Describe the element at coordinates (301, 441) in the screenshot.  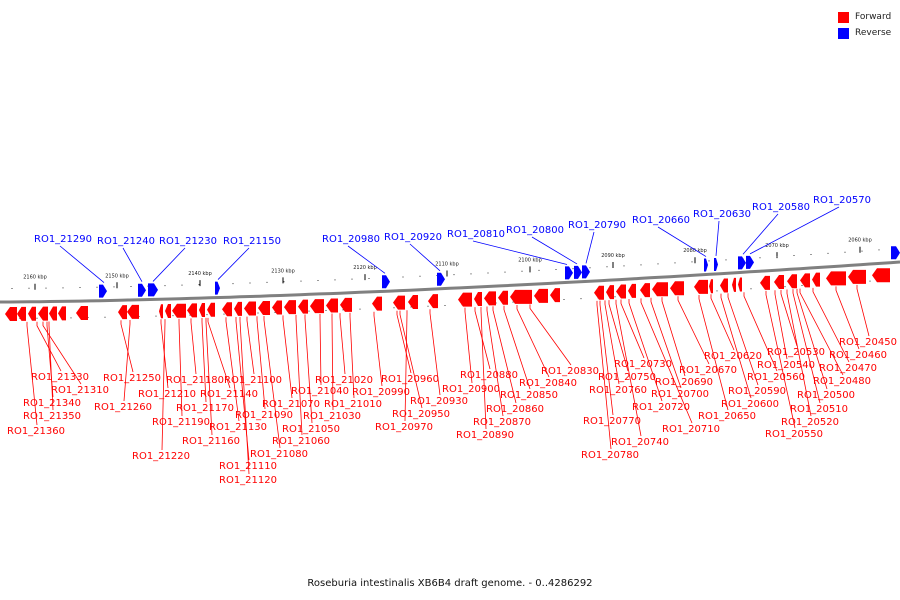
I see `forward-gene-label: RO1_21060` at that location.